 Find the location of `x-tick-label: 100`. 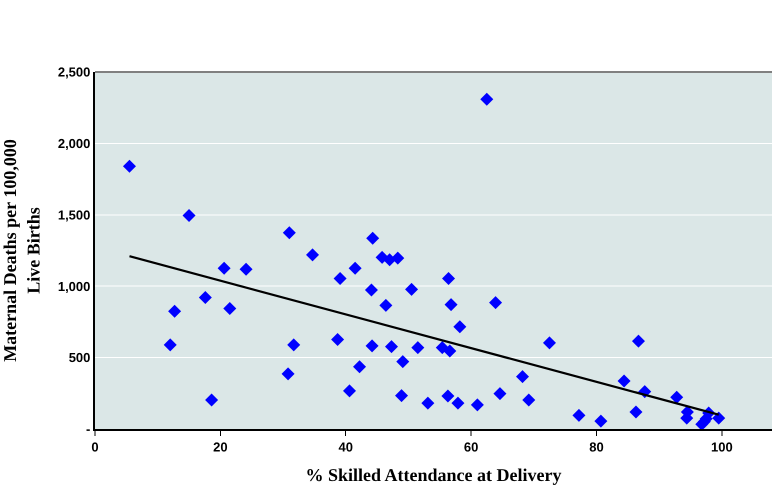

x-tick-label: 100 is located at coordinates (722, 447).